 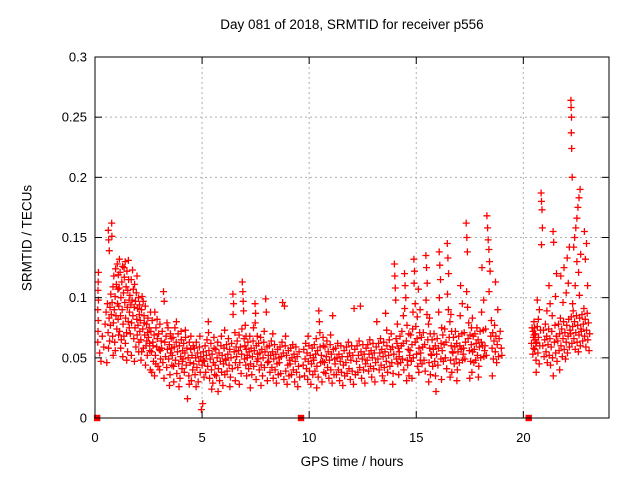 What do you see at coordinates (74, 357) in the screenshot?
I see `y-tick-label: 0.05` at bounding box center [74, 357].